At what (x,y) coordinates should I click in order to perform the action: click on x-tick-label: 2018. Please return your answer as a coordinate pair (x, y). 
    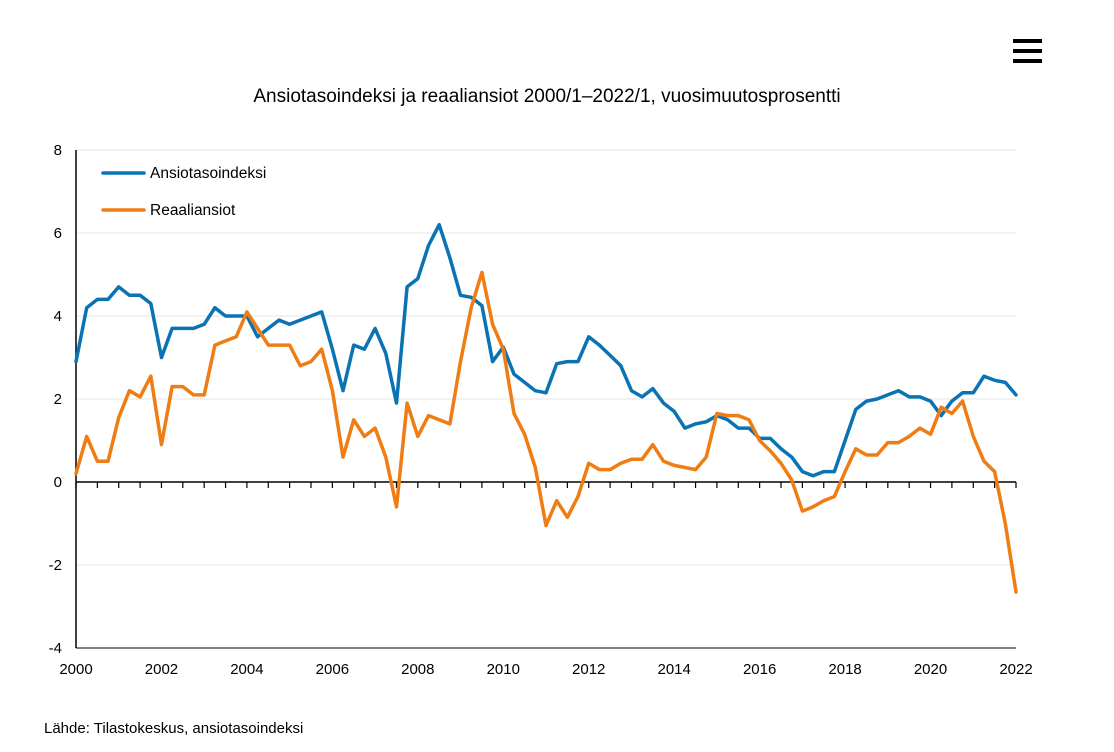
    Looking at the image, I should click on (844, 669).